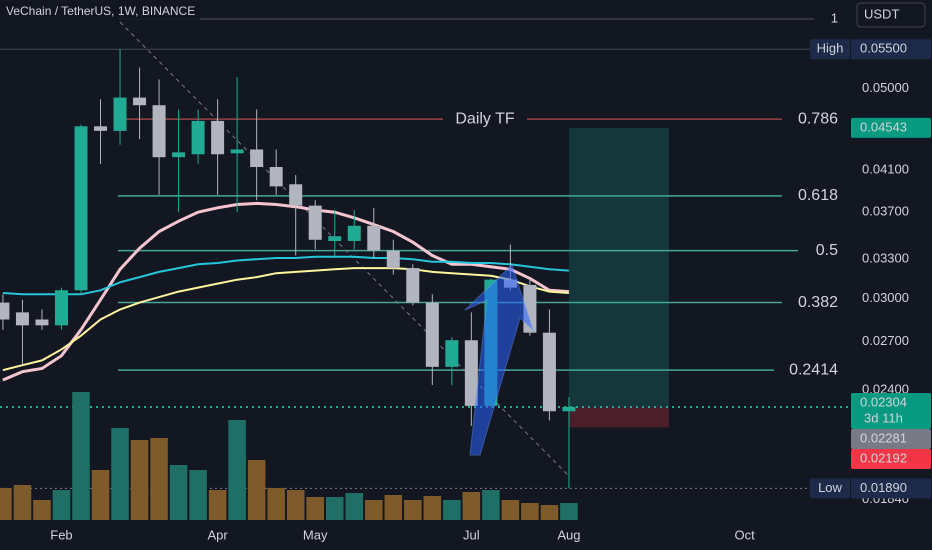 The width and height of the screenshot is (932, 550). I want to click on moving-average, so click(285, 319).